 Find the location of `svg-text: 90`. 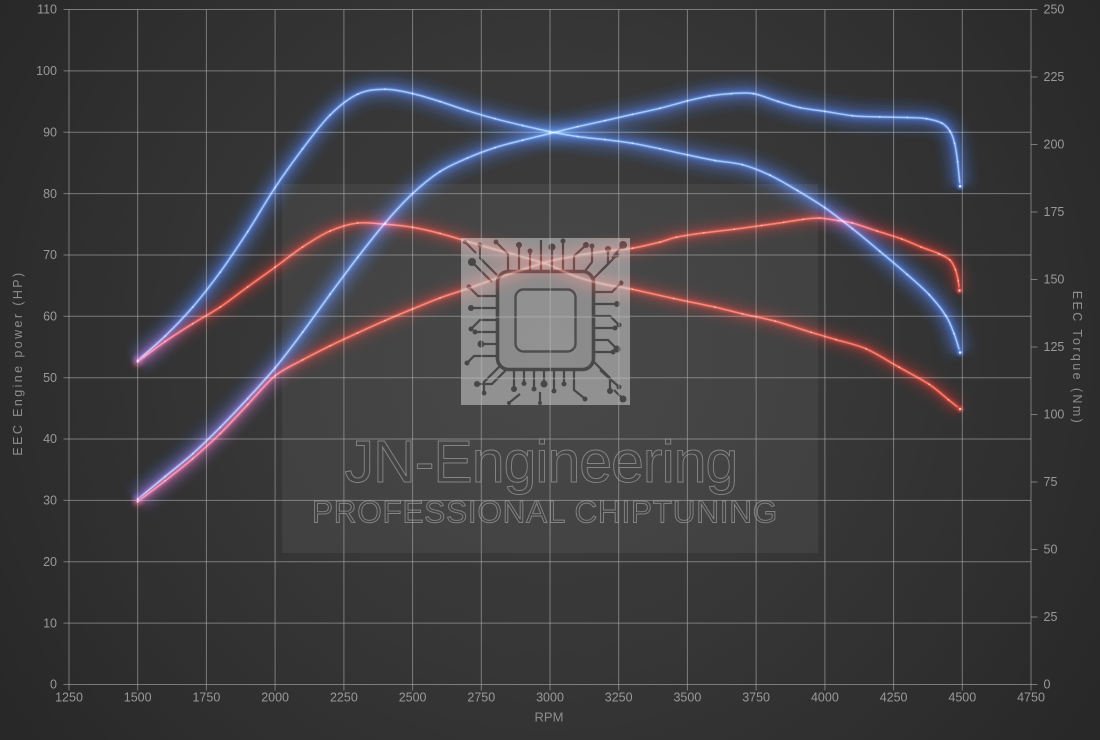

svg-text: 90 is located at coordinates (50, 132).